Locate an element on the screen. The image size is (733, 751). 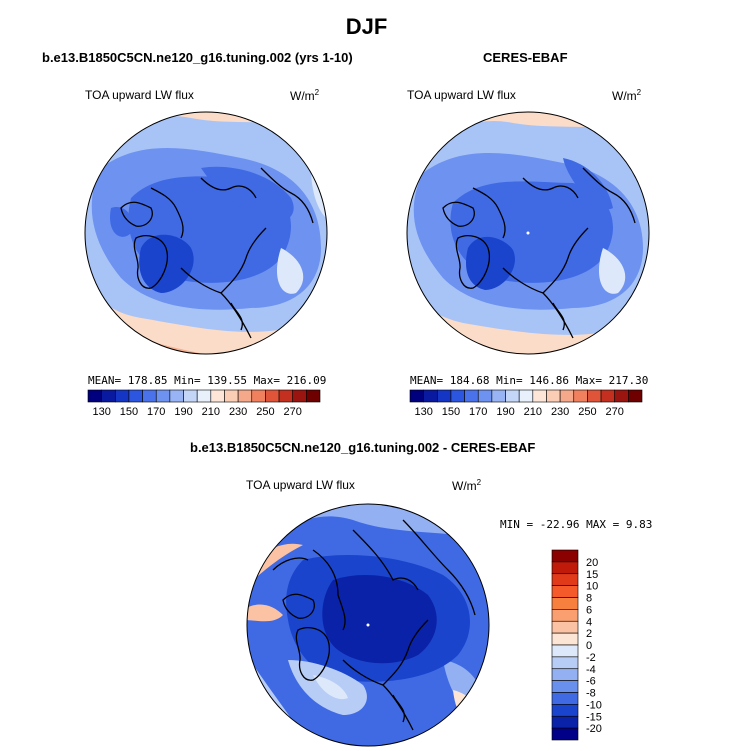
colorbar-tick-label: -8 is located at coordinates (591, 694).